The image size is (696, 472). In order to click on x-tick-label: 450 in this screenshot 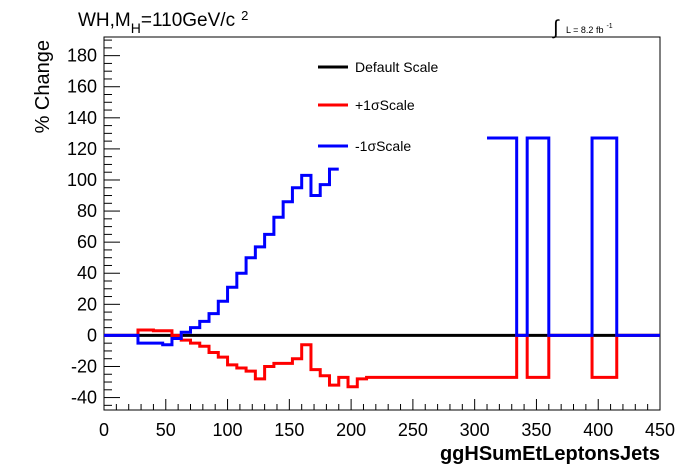, I will do `click(660, 430)`.